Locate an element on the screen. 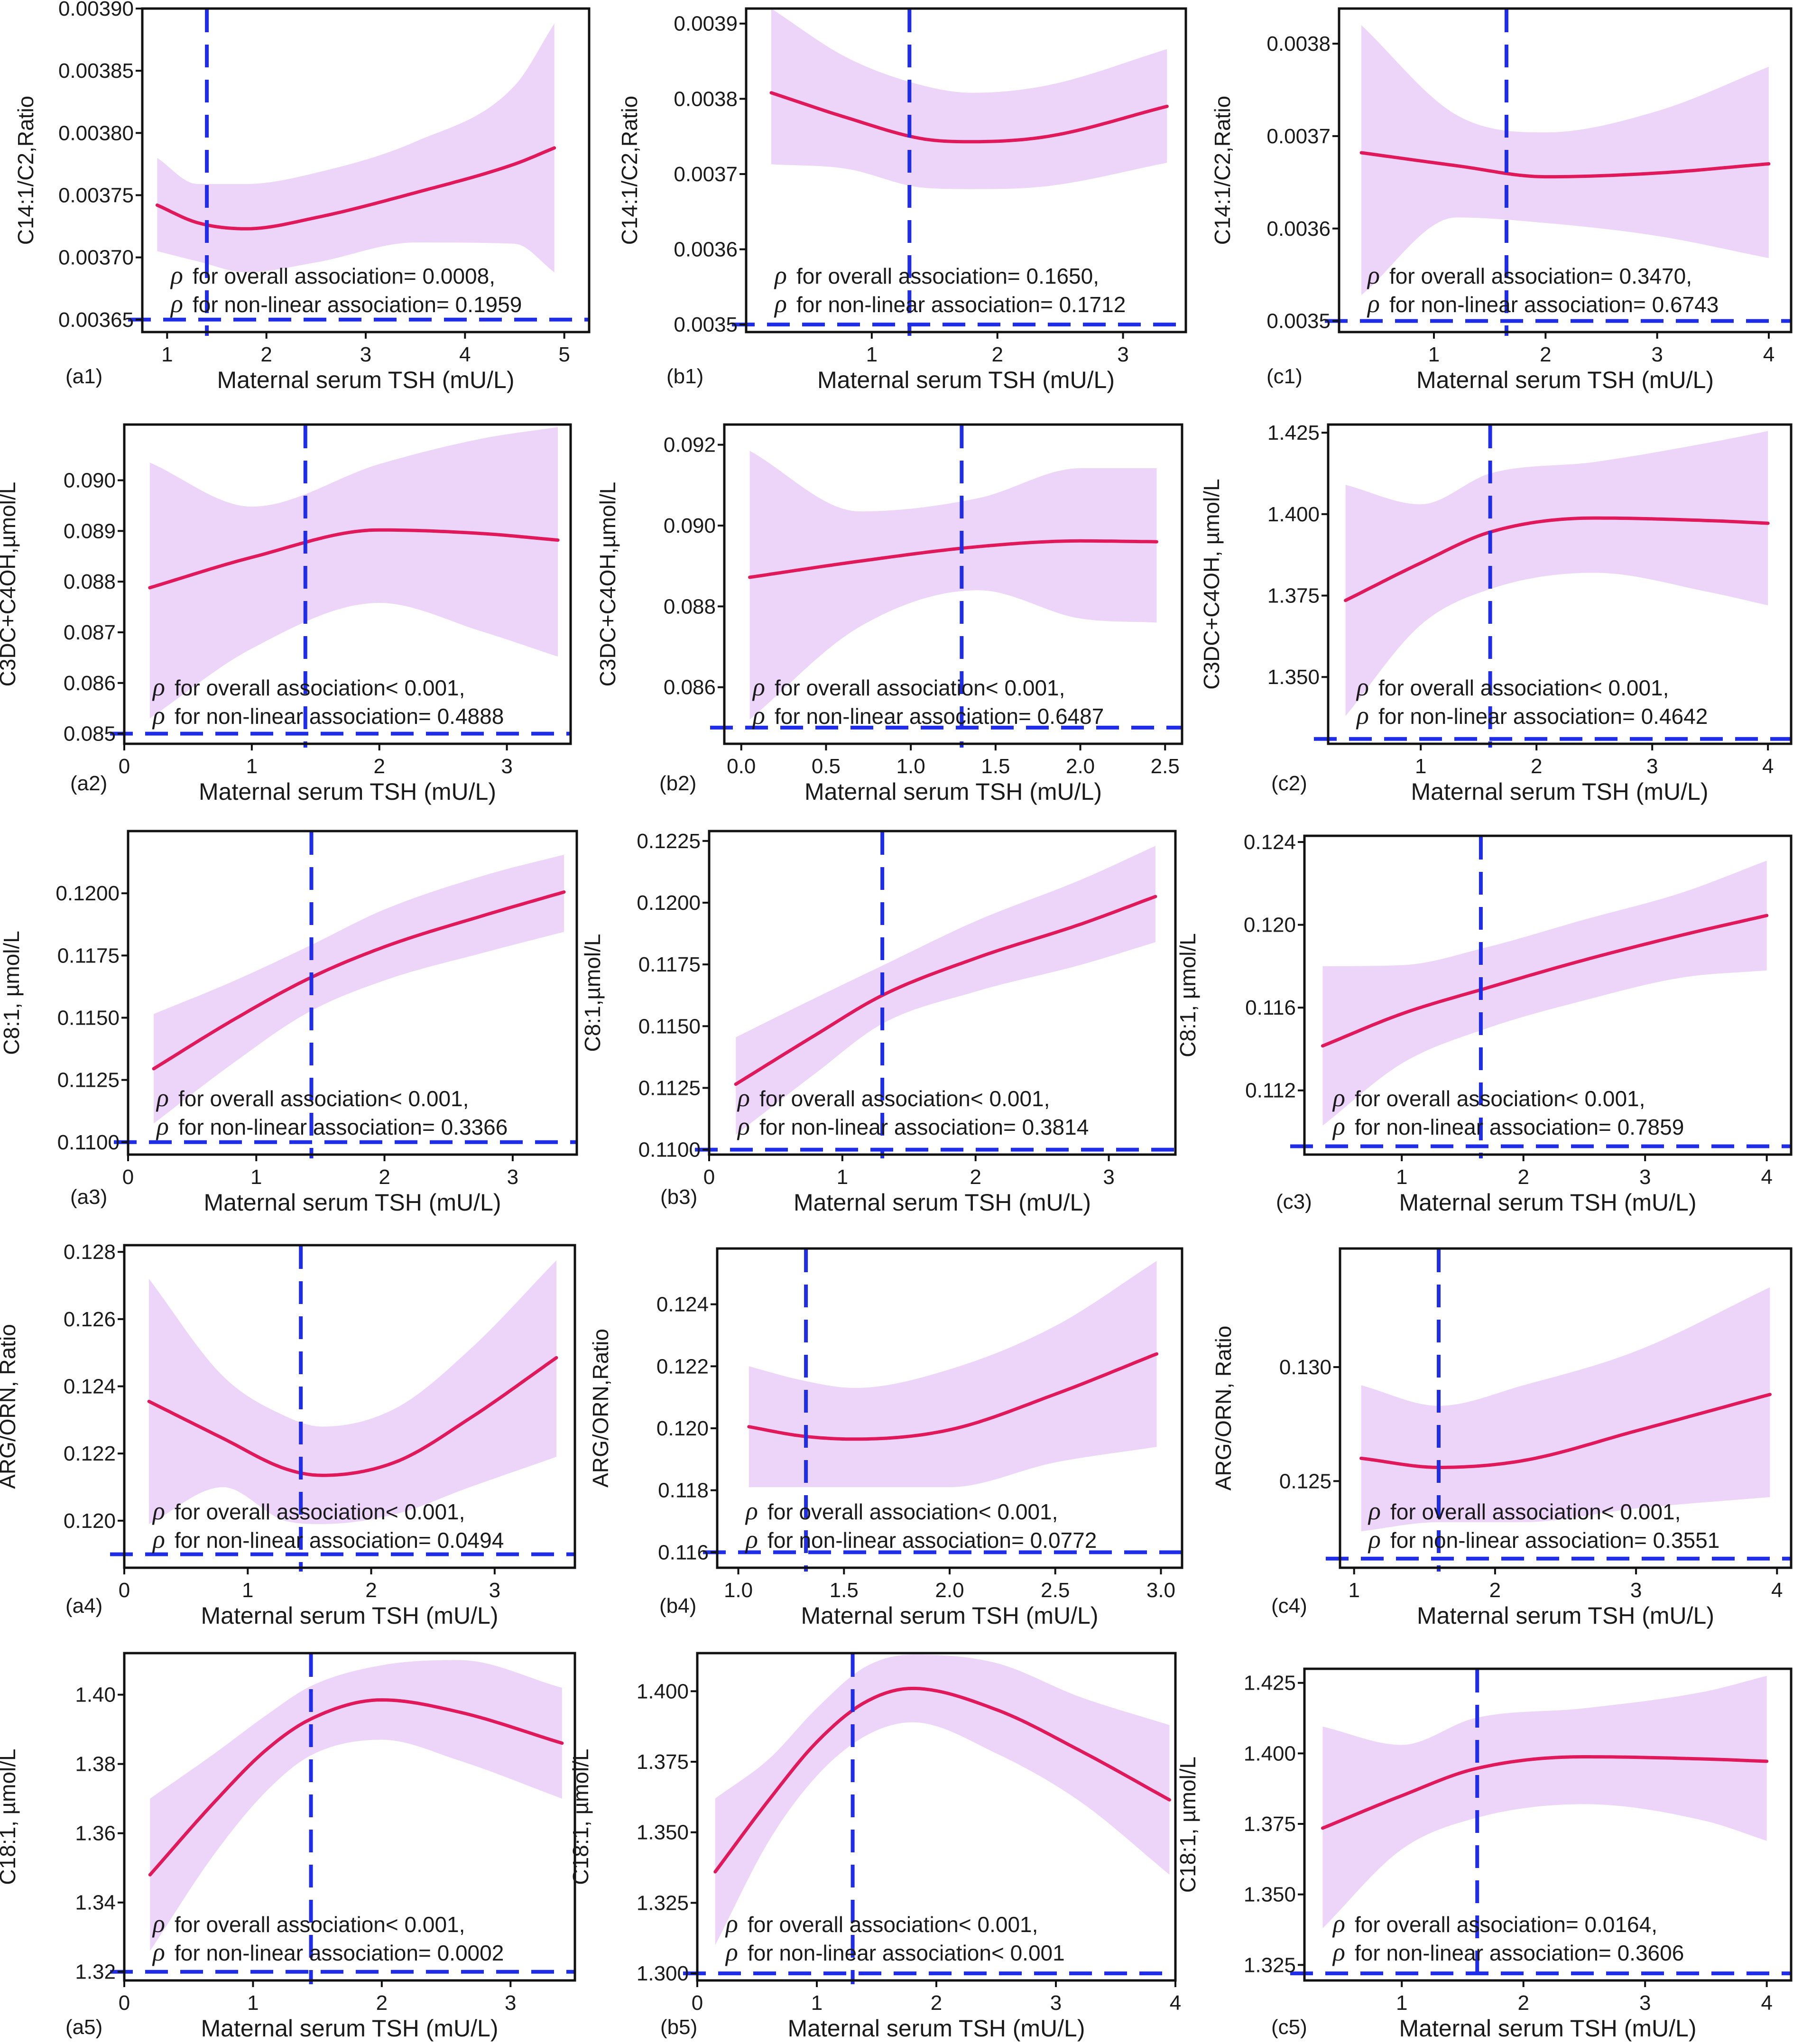 Image resolution: width=1793 pixels, height=2044 pixels. y-tick-label: 0.00385 is located at coordinates (96, 71).